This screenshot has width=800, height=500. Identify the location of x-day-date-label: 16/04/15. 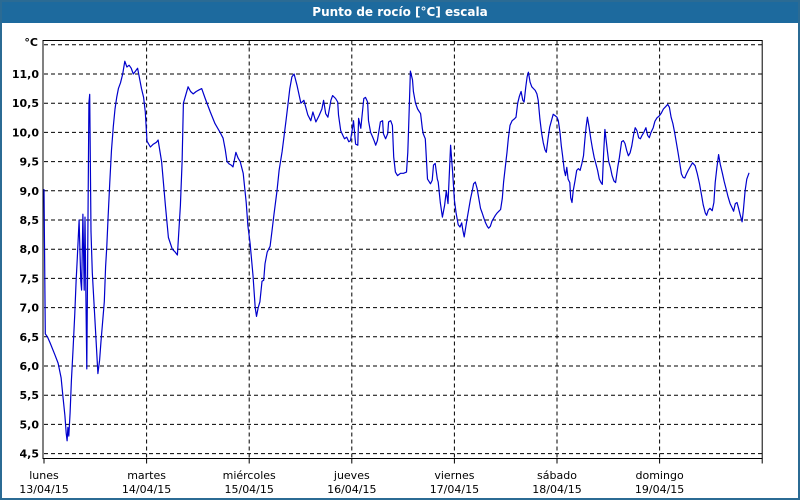
(351, 489).